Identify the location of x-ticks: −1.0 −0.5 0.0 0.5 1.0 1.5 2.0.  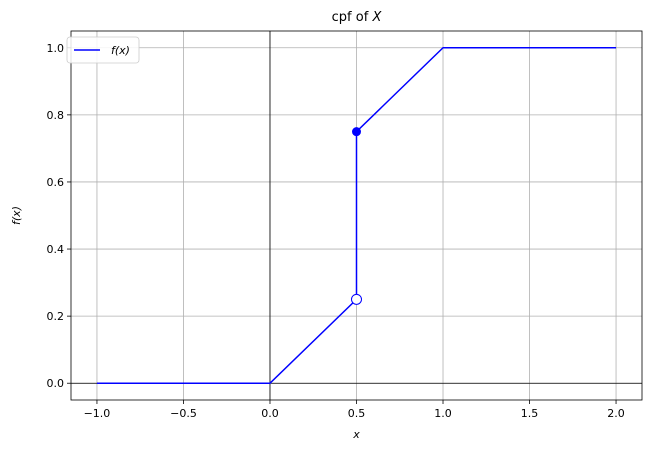
(354, 410).